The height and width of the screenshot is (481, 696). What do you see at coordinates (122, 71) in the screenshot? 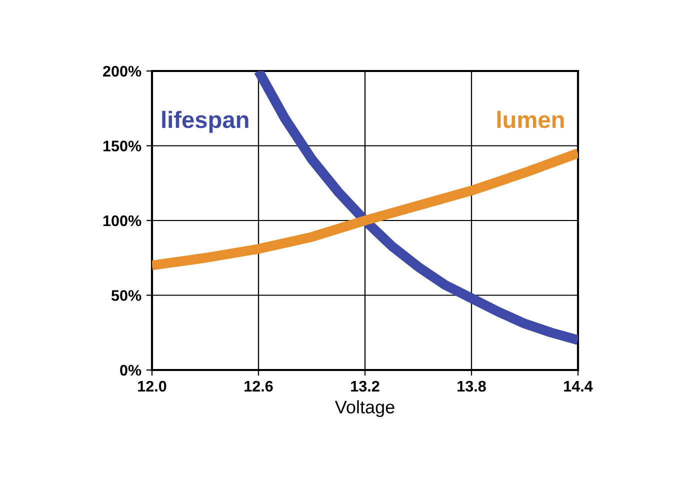
I see `y-tick-label: 200%` at bounding box center [122, 71].